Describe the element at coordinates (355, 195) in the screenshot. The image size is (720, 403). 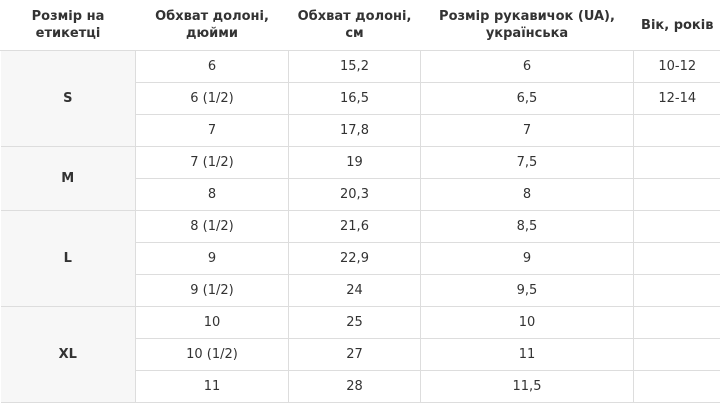
I see `table-cell: 20,3` at that location.